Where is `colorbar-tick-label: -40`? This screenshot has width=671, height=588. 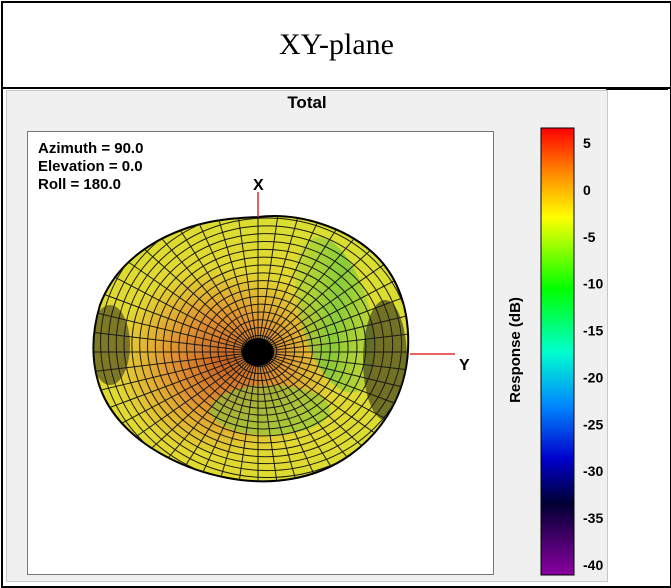 colorbar-tick-label: -40 is located at coordinates (593, 565).